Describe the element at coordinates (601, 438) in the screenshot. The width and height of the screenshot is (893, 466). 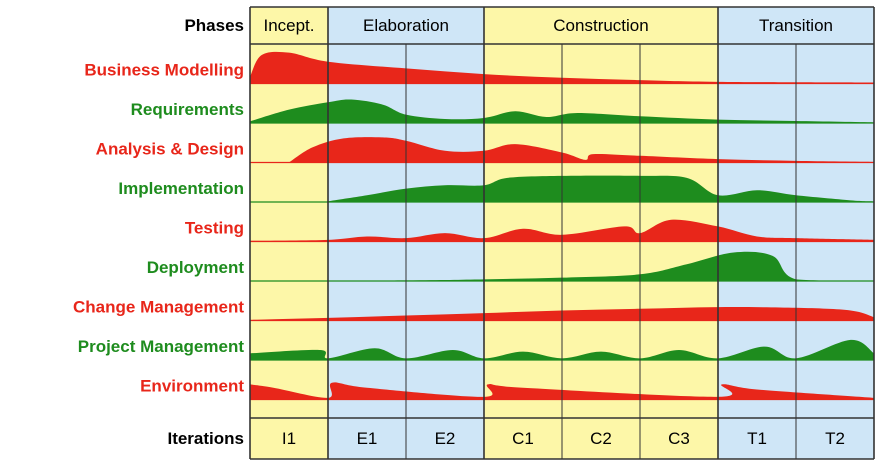
I see `iteration-label: C2` at that location.